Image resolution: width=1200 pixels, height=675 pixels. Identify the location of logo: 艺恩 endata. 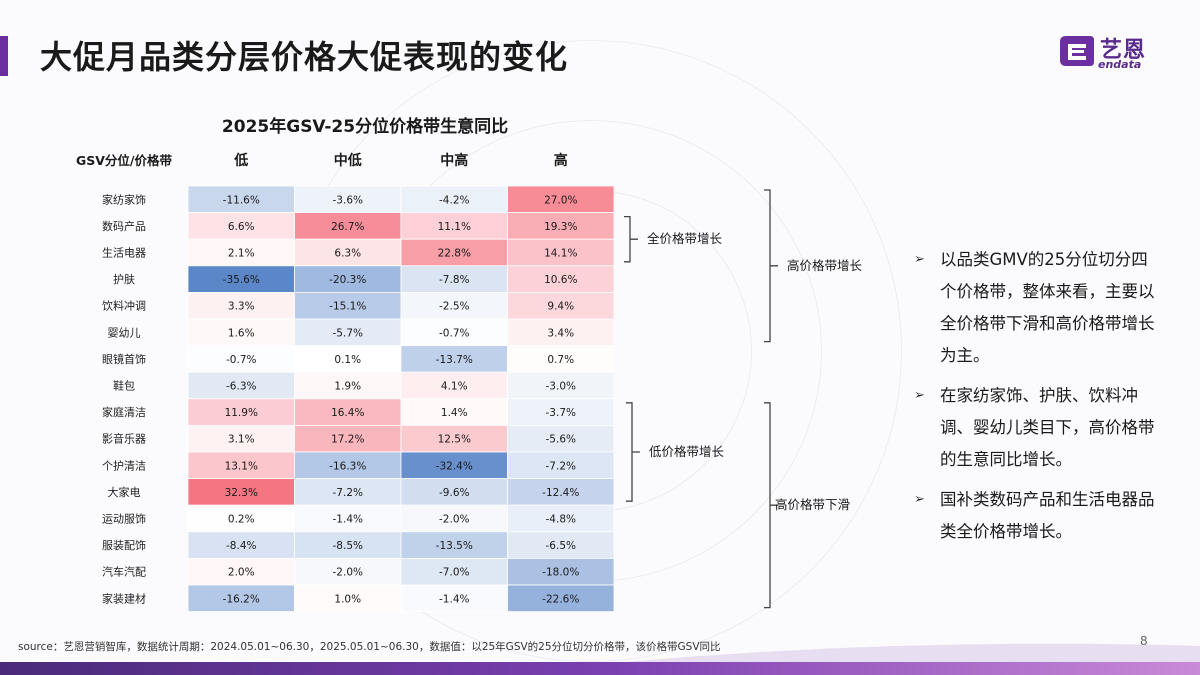
(1113, 52).